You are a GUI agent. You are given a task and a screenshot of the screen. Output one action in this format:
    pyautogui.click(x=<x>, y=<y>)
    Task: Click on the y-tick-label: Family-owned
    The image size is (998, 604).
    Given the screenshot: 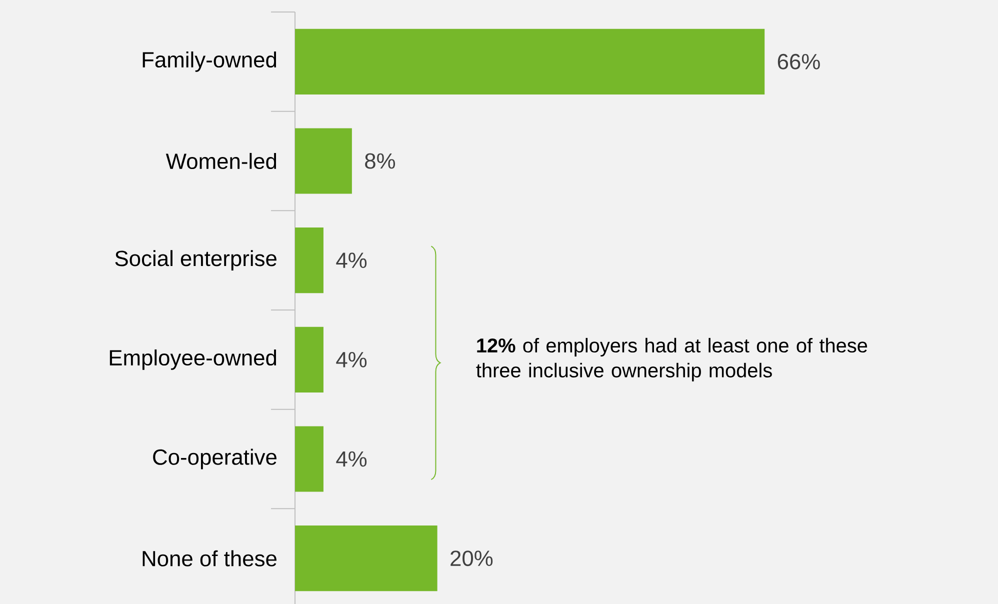 What is the action you would take?
    pyautogui.click(x=209, y=61)
    